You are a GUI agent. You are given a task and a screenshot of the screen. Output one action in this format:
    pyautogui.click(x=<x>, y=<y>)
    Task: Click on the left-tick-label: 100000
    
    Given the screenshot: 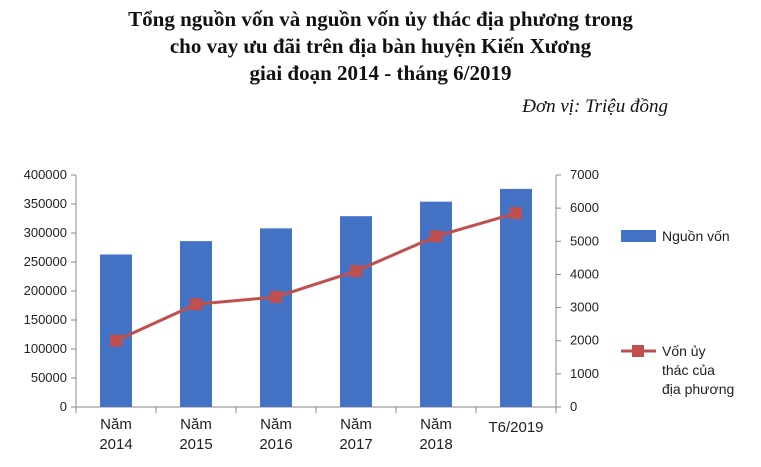 What is the action you would take?
    pyautogui.click(x=45, y=348)
    